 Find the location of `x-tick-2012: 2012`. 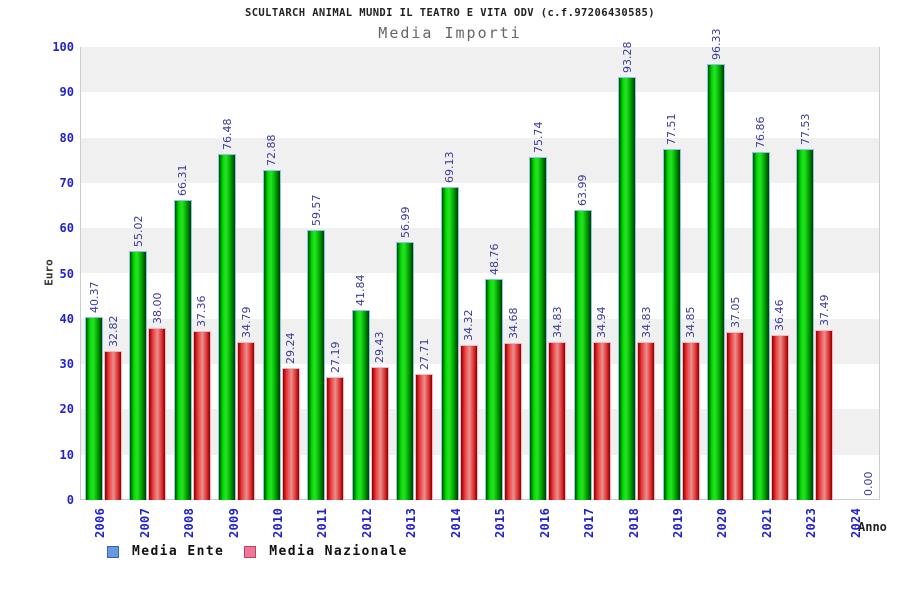

x-tick-2012: 2012 is located at coordinates (366, 522).